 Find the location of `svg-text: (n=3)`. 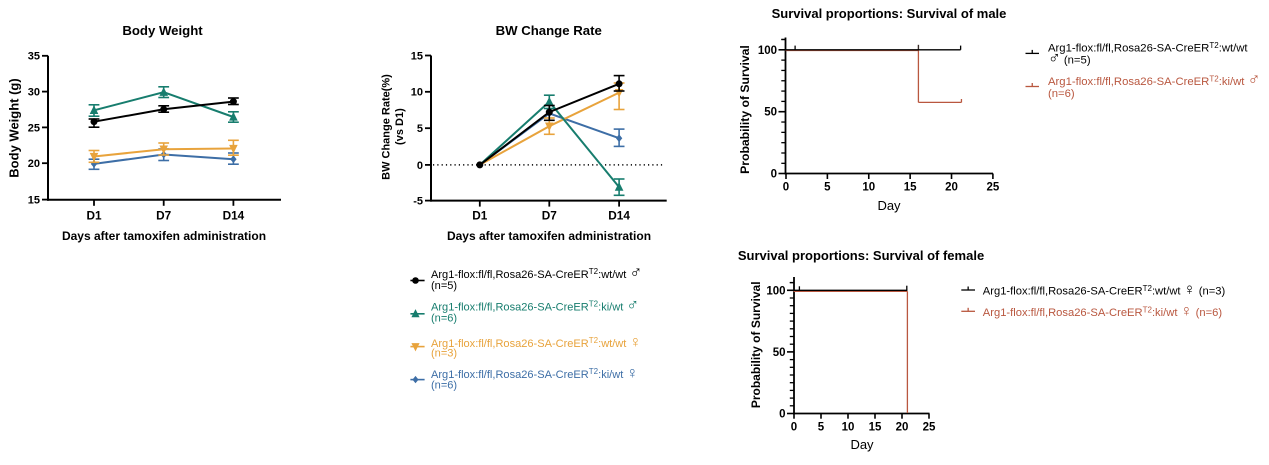

svg-text: (n=3) is located at coordinates (444, 354).